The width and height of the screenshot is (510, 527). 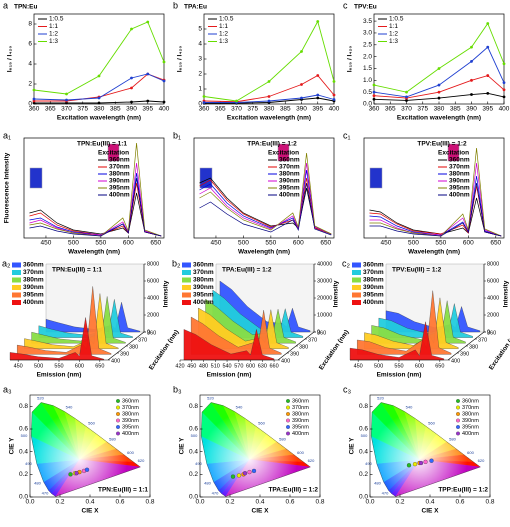 What do you see at coordinates (419, 366) in the screenshot?
I see `x-tick-label: 600` at bounding box center [419, 366].